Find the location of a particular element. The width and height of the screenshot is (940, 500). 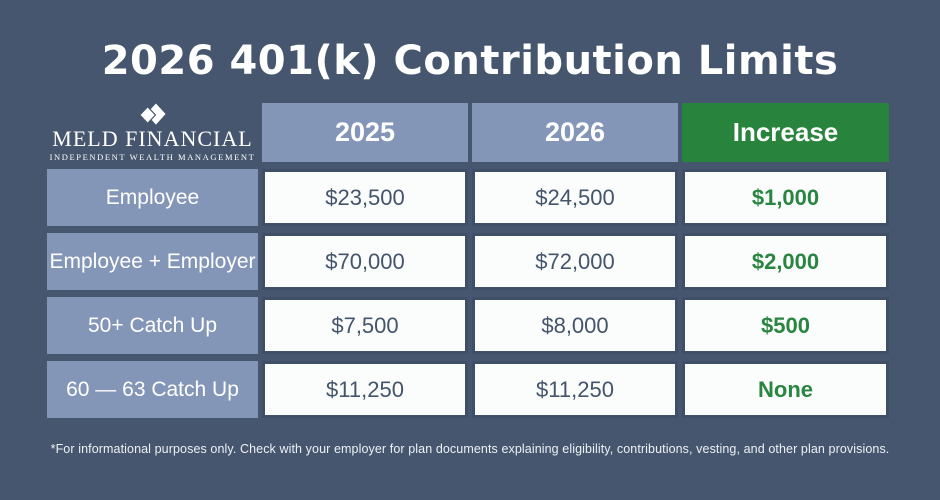

row-label-60-63-catch-up: 60 — 63 Catch Up is located at coordinates (152, 389).